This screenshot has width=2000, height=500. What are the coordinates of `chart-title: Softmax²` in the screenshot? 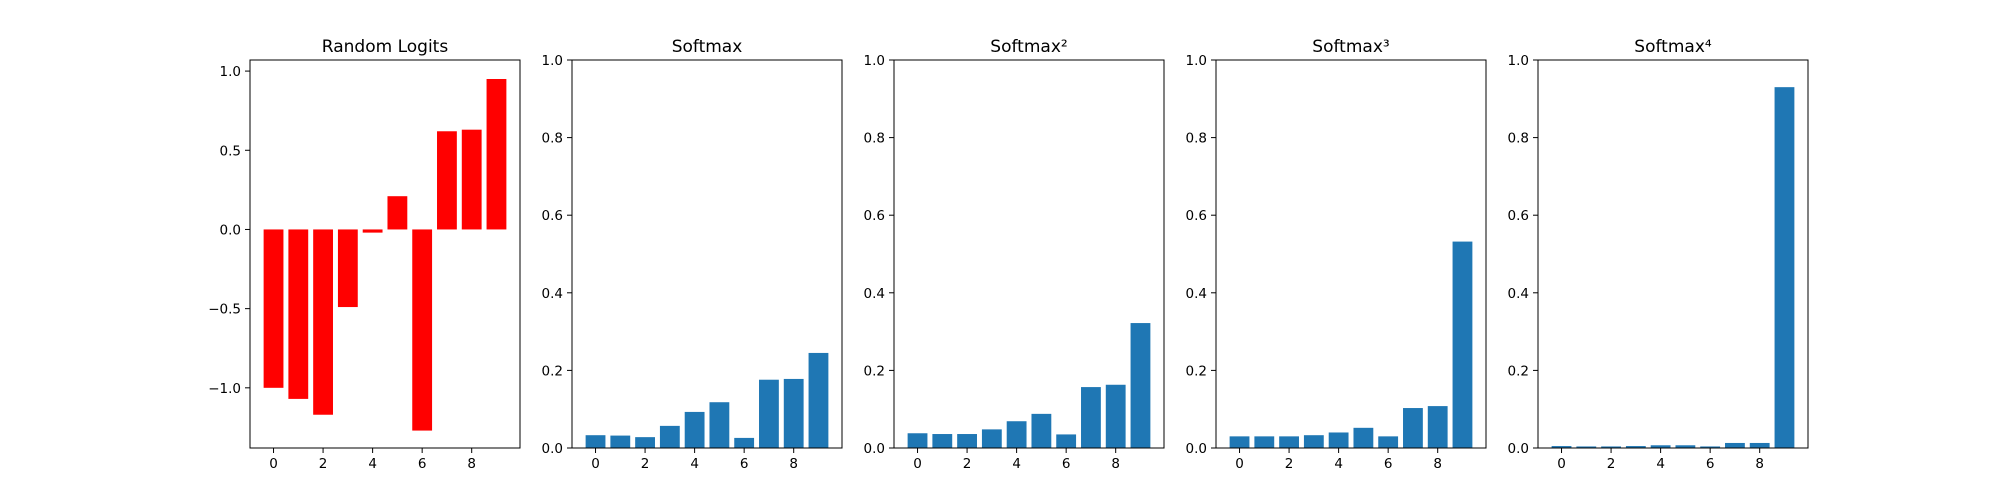 It's located at (1028, 47).